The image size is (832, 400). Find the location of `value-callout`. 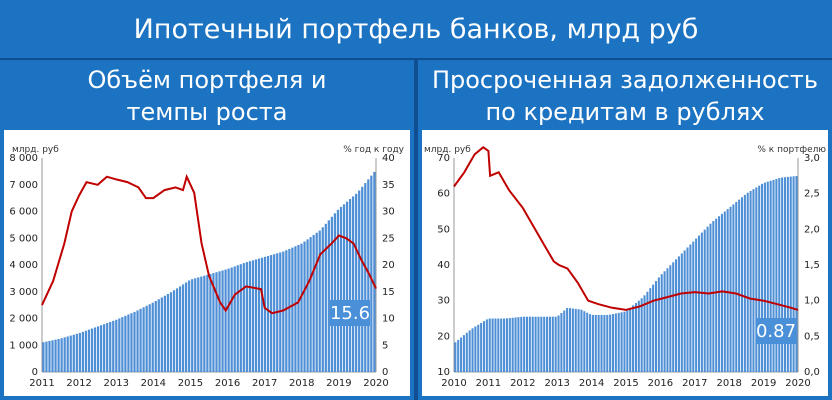

value-callout is located at coordinates (350, 313).